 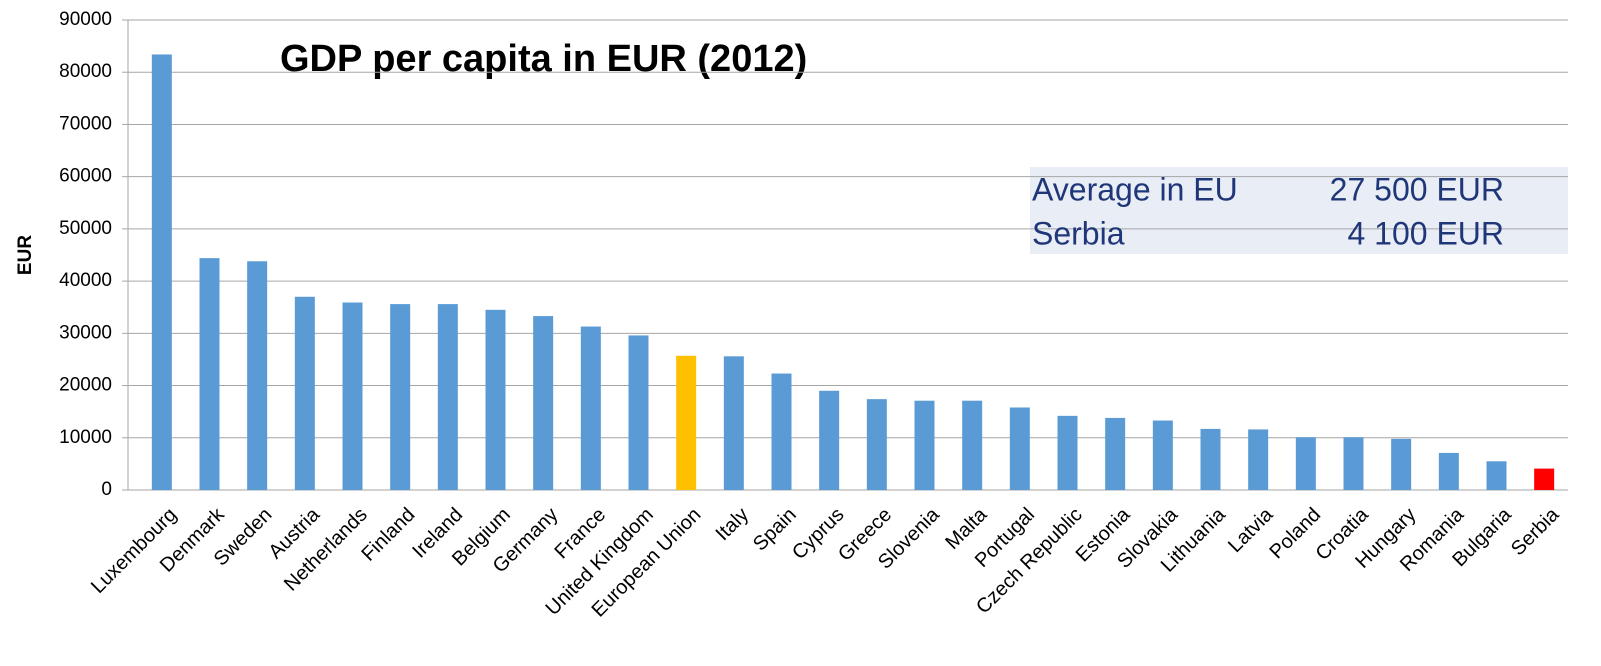 What do you see at coordinates (85, 19) in the screenshot?
I see `y-tick-label: 90000` at bounding box center [85, 19].